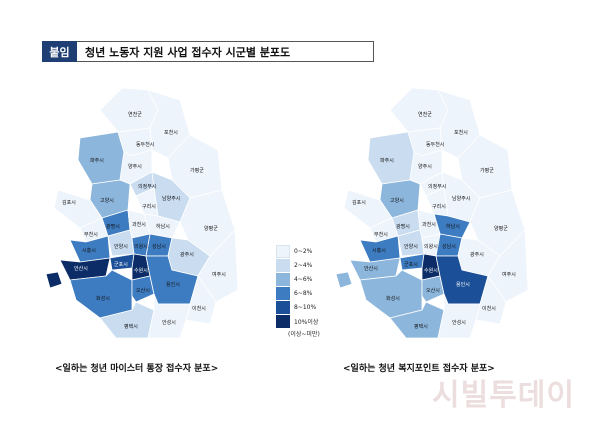 This screenshot has height=424, width=600. What do you see at coordinates (303, 279) in the screenshot?
I see `legend-label: 4~6%` at bounding box center [303, 279].